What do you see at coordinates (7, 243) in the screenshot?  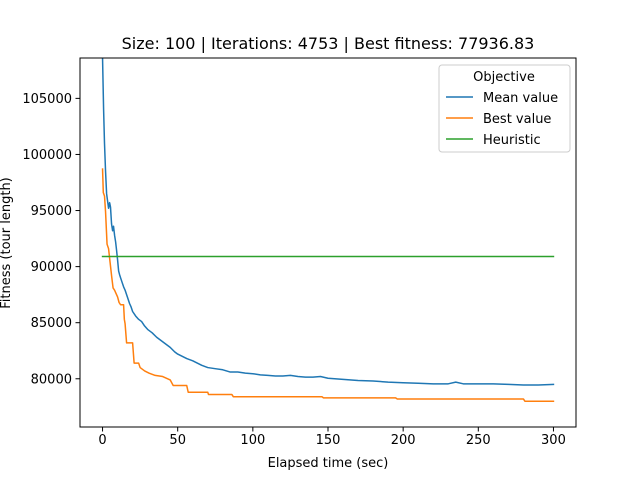 I see `y-axis-label: Fitness (tour length)` at bounding box center [7, 243].